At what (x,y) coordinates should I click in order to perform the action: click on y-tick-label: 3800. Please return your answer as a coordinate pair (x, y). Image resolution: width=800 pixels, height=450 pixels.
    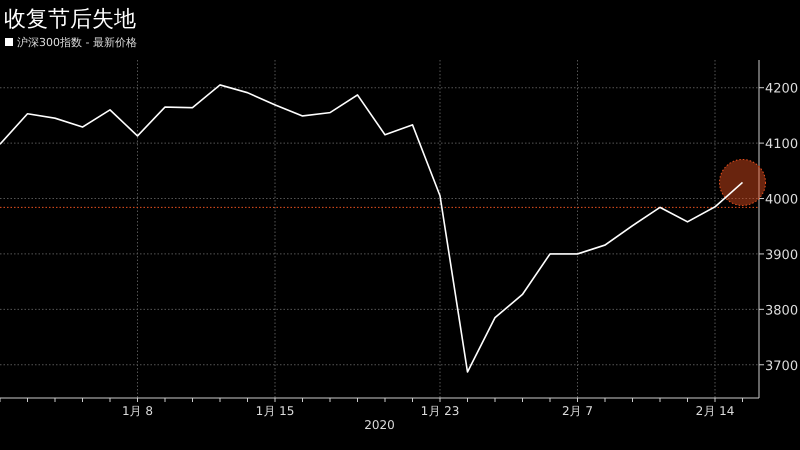
    Looking at the image, I should click on (781, 310).